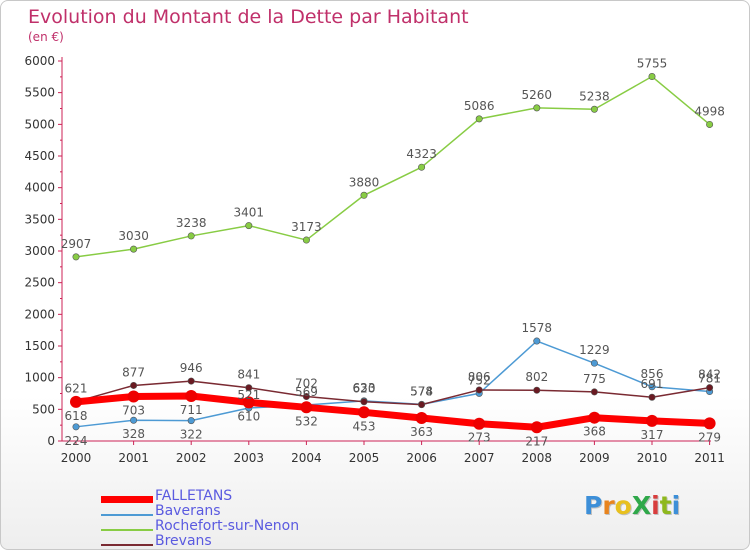 This screenshot has height=550, width=750. I want to click on data-label: 279, so click(709, 437).